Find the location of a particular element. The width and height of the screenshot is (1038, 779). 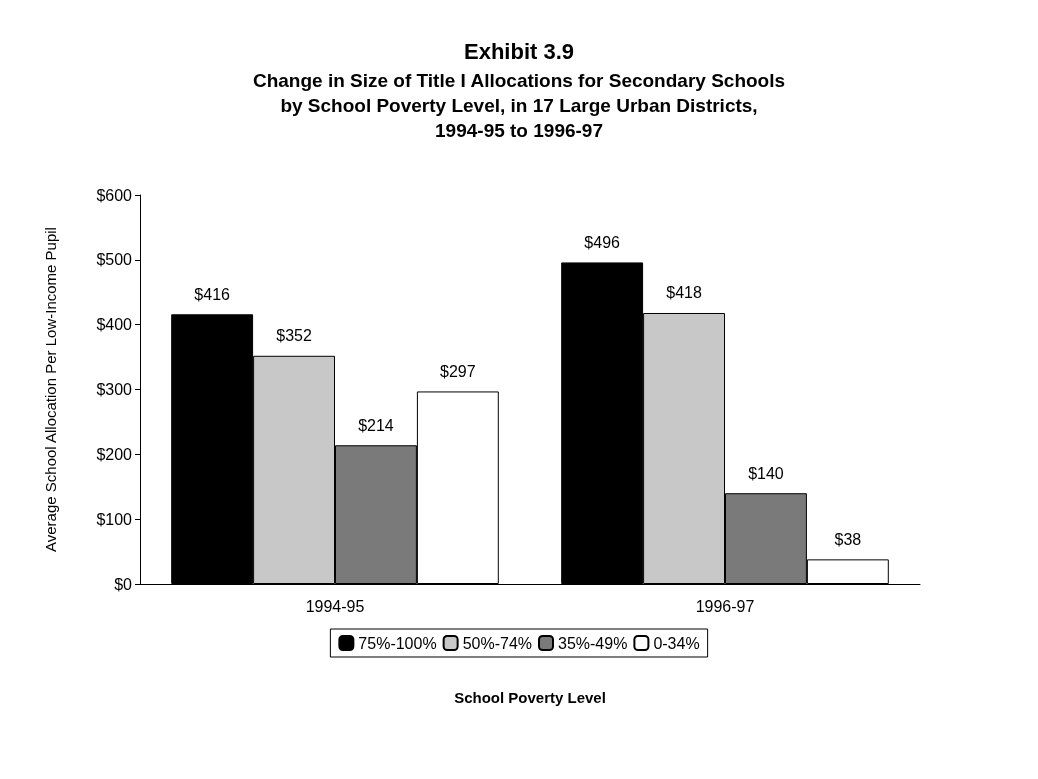

y-tick-label: $100 is located at coordinates (114, 519).